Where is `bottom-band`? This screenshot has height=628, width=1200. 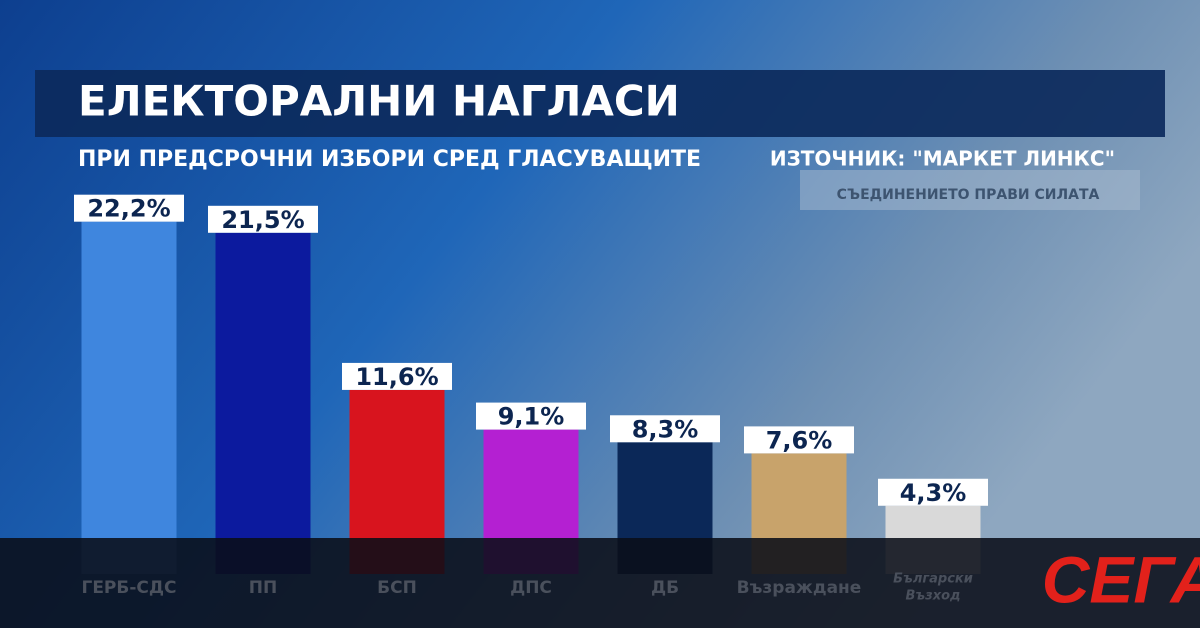
bottom-band is located at coordinates (600, 583).